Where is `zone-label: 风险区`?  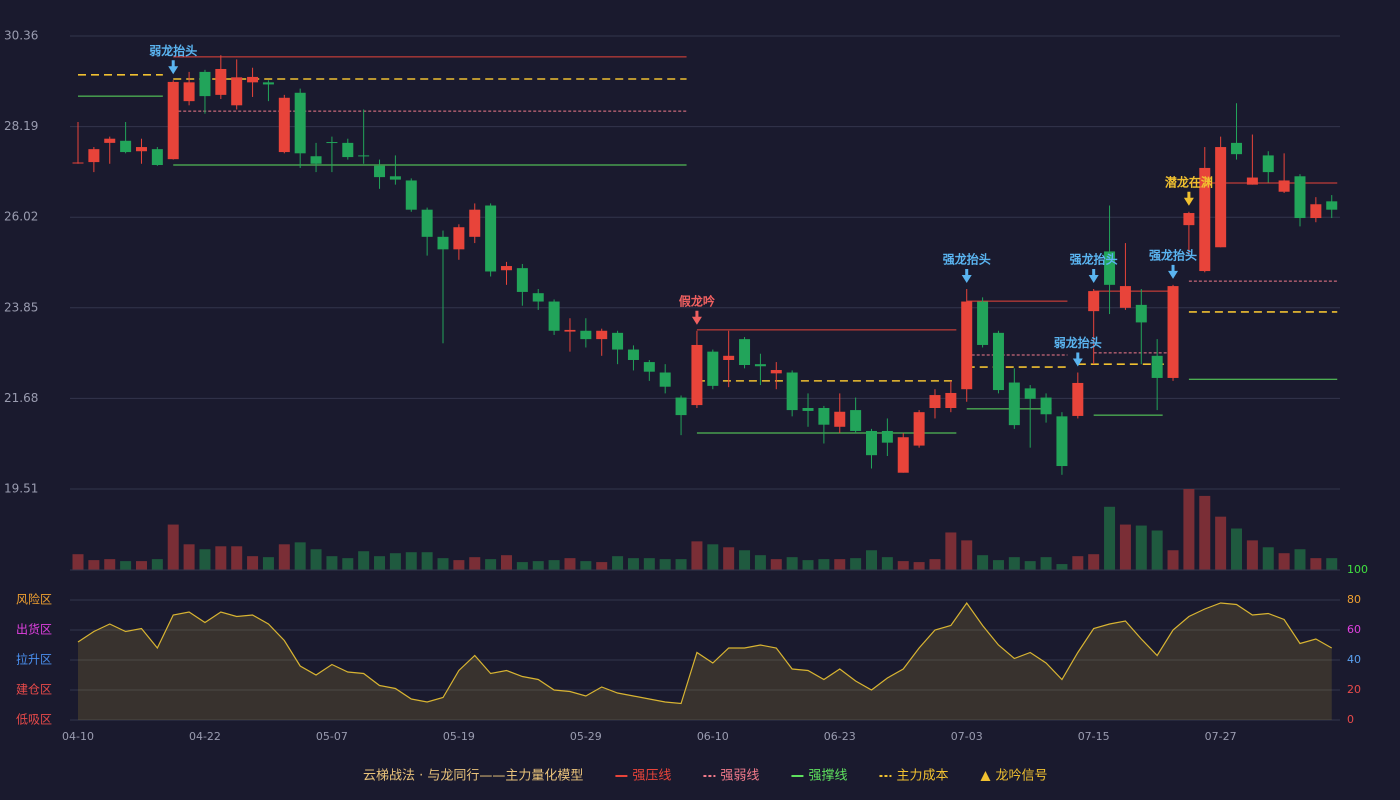
zone-label: 风险区 is located at coordinates (34, 599).